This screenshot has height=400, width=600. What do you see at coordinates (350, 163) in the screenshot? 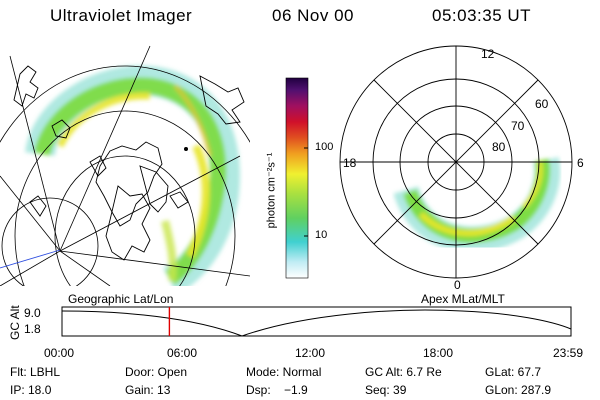
I see `mlt-label-18: 18` at bounding box center [350, 163].